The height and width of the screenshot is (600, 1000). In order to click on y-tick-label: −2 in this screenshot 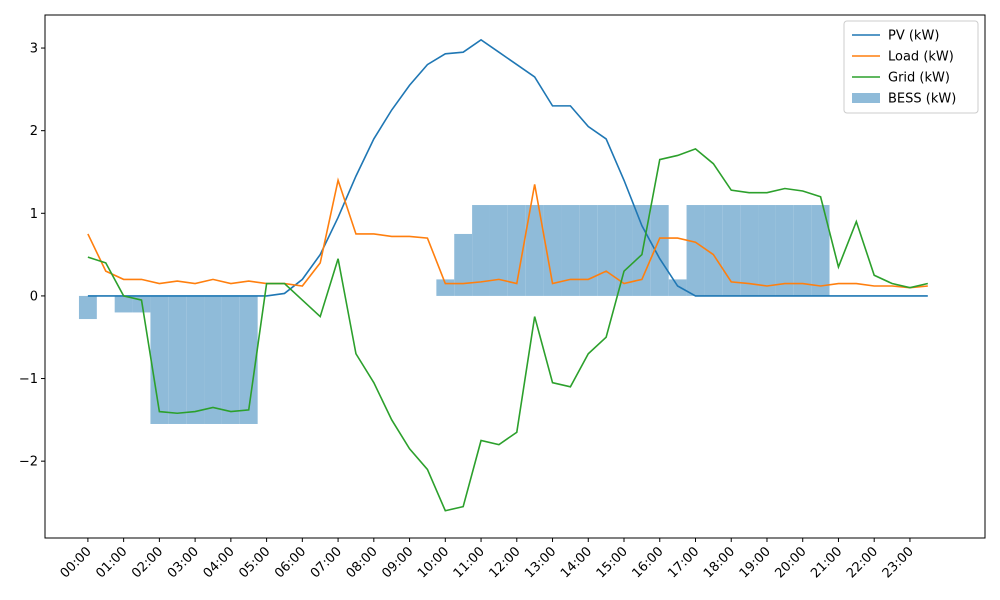, I will do `click(28, 462)`.